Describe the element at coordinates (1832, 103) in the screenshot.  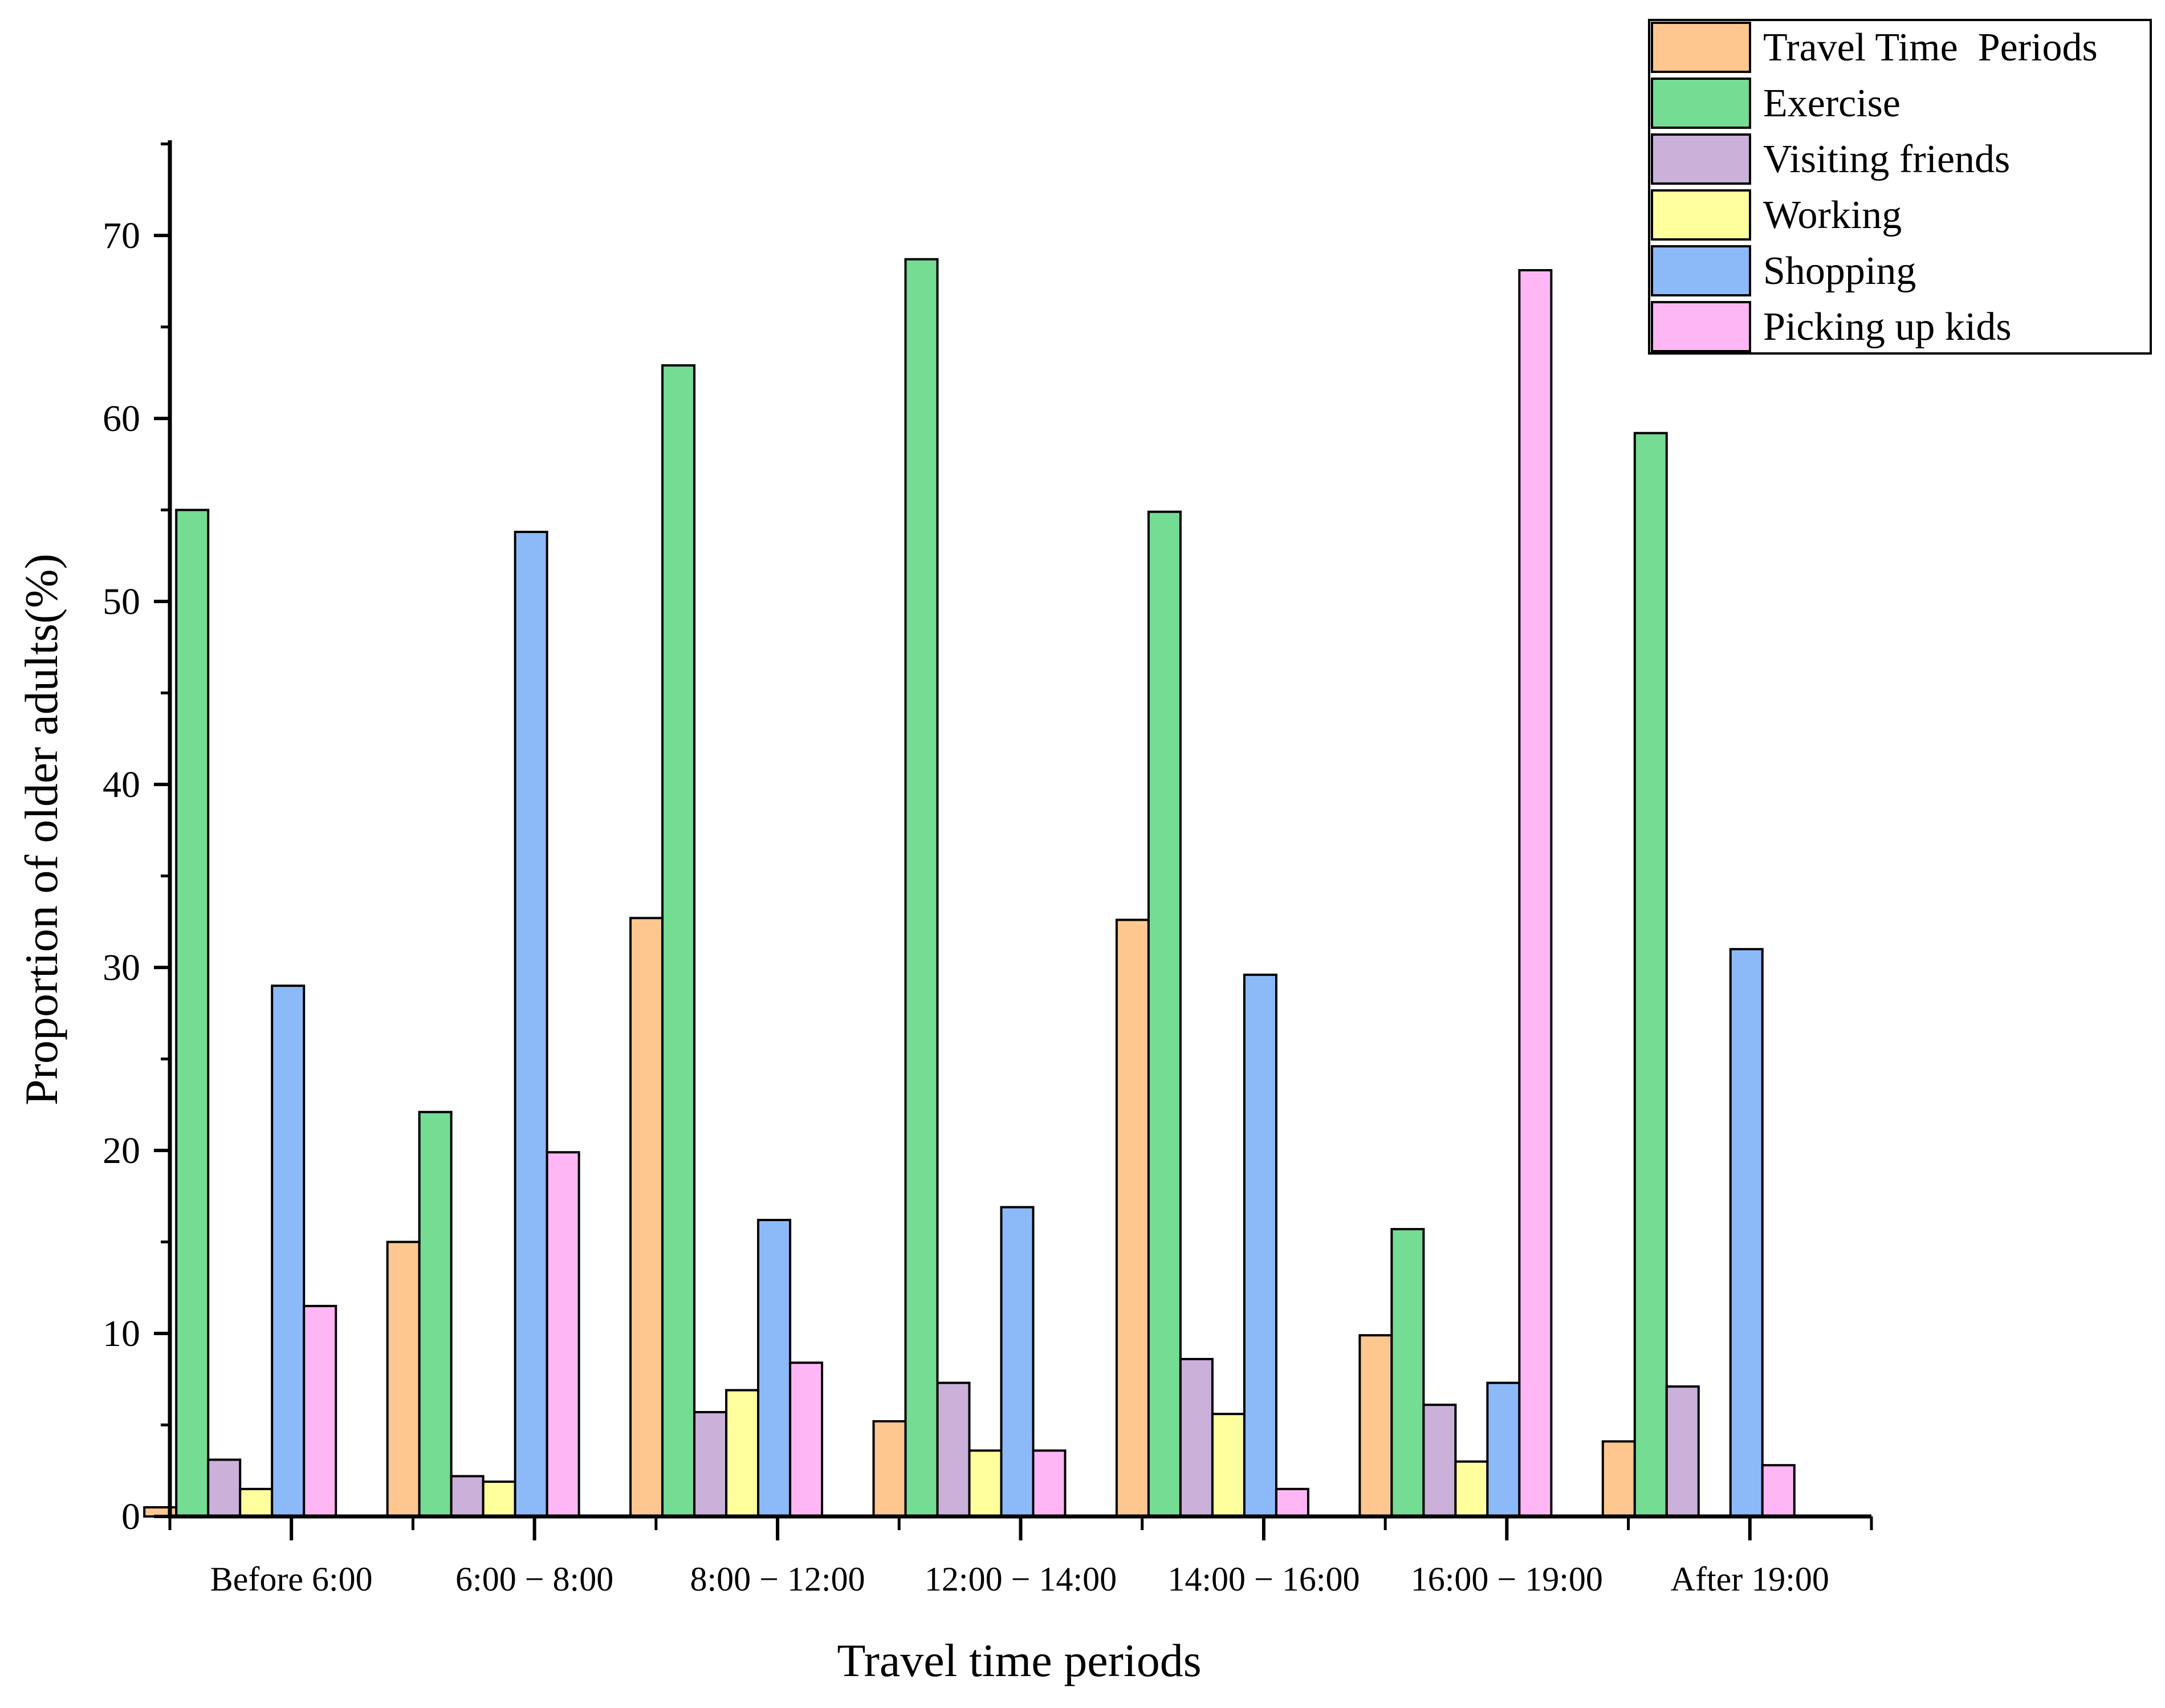
I see `legend-label: Exercise` at that location.